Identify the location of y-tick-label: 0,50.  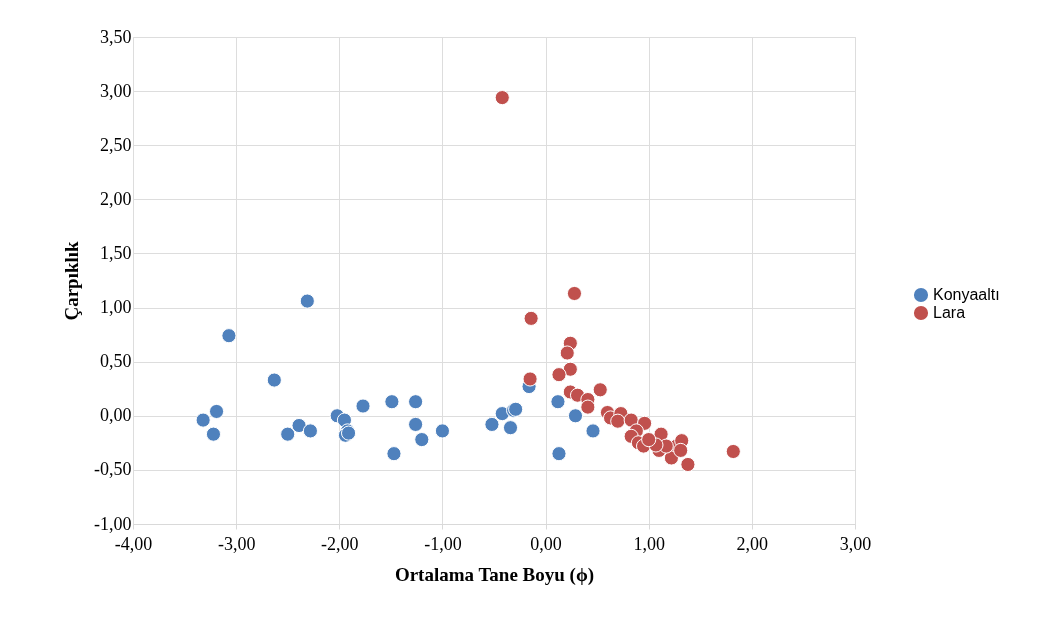
(116, 361).